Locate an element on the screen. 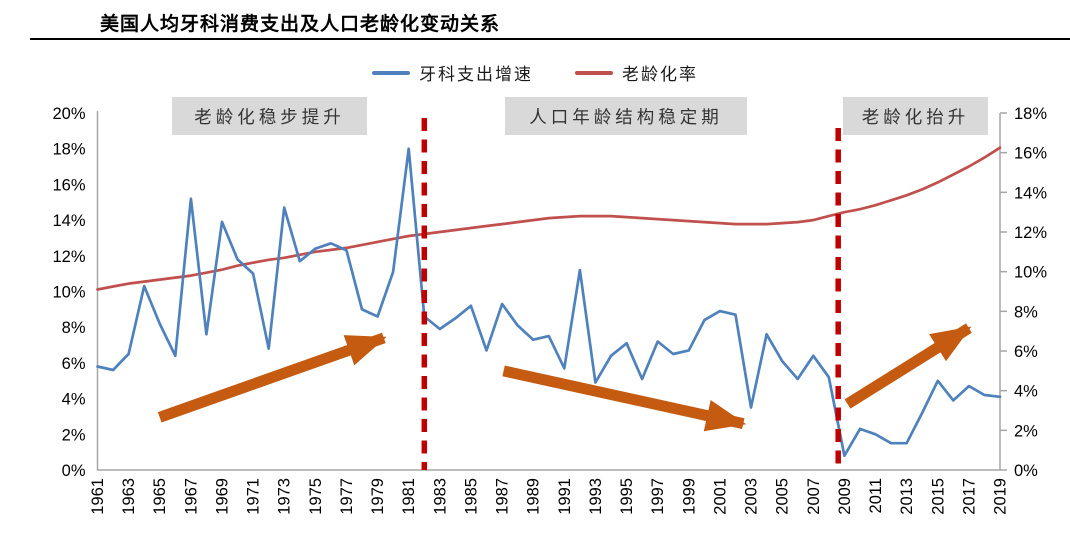 This screenshot has width=1070, height=540. svg-text: 1995 is located at coordinates (627, 496).